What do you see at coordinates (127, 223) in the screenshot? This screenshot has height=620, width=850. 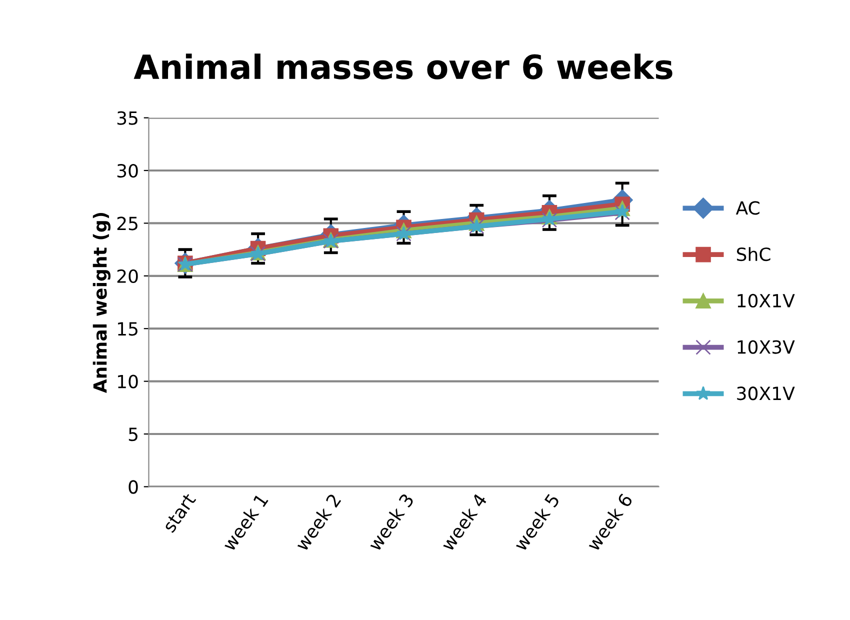 I see `y-tick-label: 25` at bounding box center [127, 223].